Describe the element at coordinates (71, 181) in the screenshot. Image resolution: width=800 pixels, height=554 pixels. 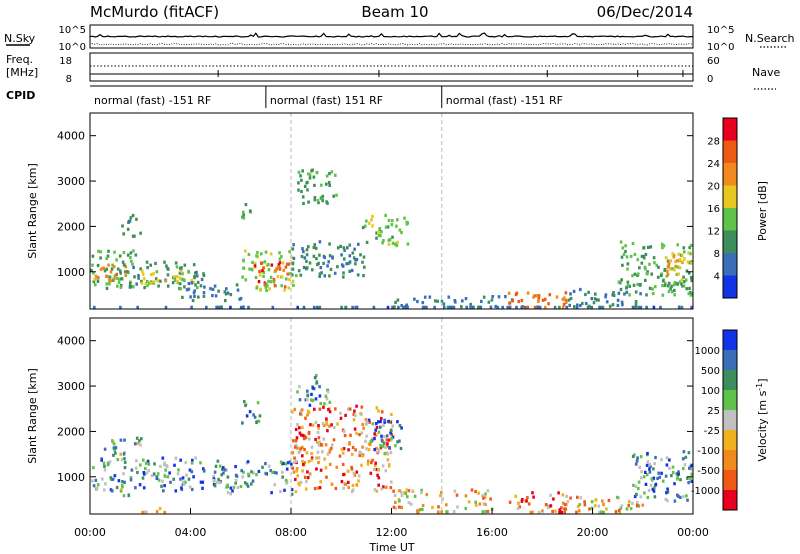
I see `y-tick-label: 3000` at that location.